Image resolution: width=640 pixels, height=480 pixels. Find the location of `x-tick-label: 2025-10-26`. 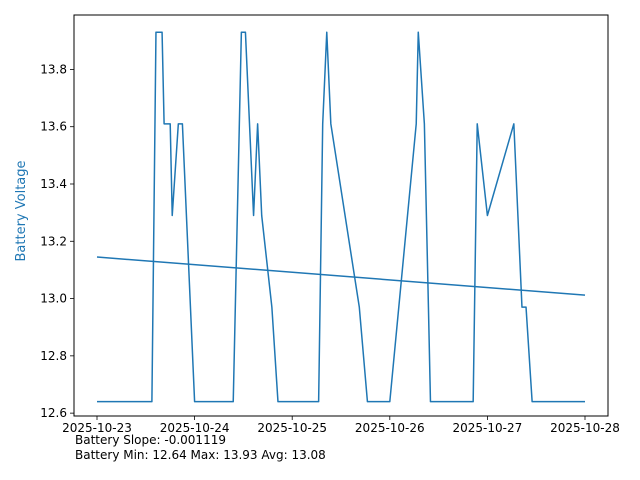

x-tick-label: 2025-10-26 is located at coordinates (390, 428).